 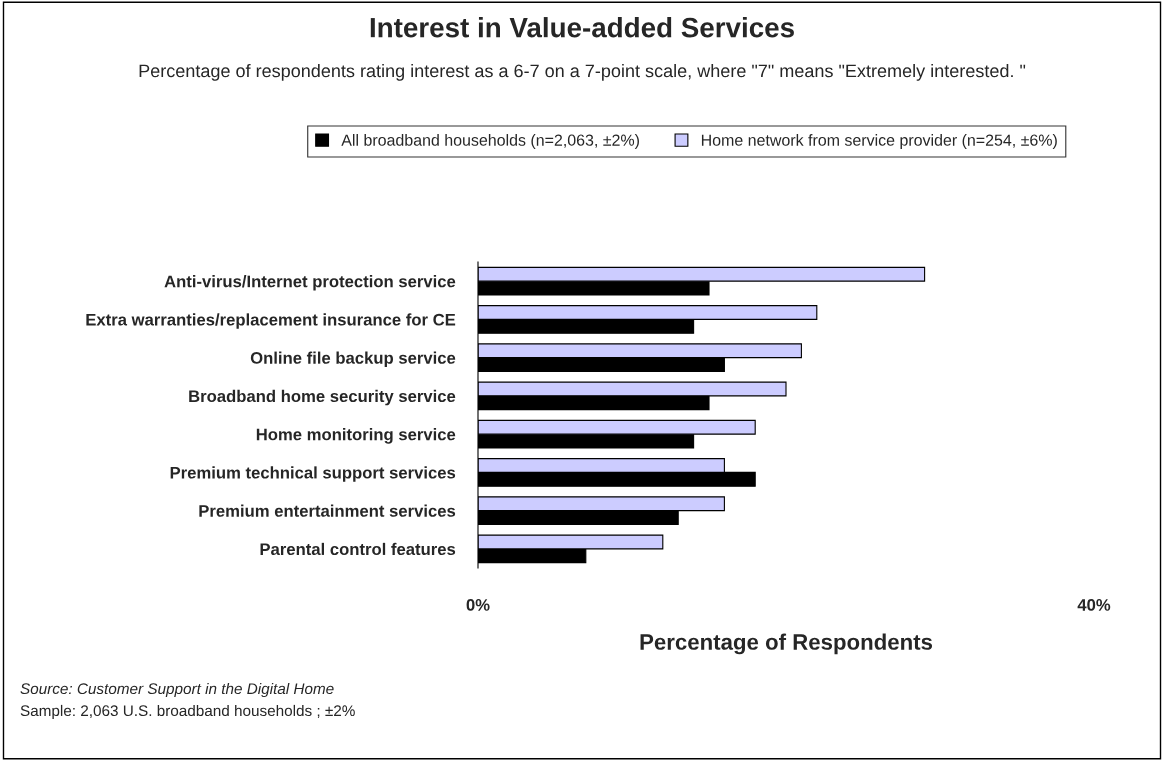 What do you see at coordinates (478, 605) in the screenshot?
I see `x-tick-label: 0%` at bounding box center [478, 605].